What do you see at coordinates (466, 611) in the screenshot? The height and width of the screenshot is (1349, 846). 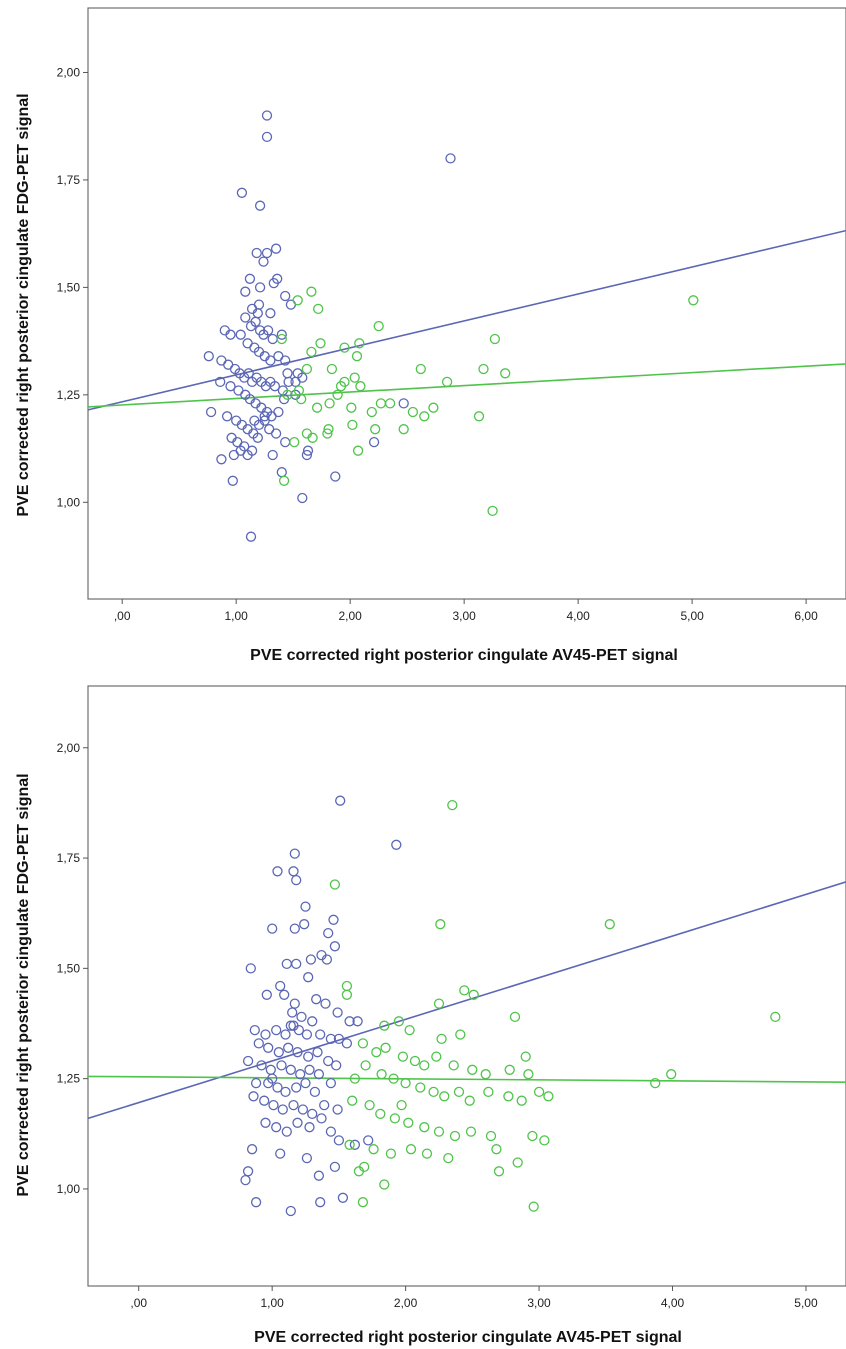 I see `x-ticks: ,00 1,00 2,00 3,00 4,00 5,00 6,00` at bounding box center [466, 611].